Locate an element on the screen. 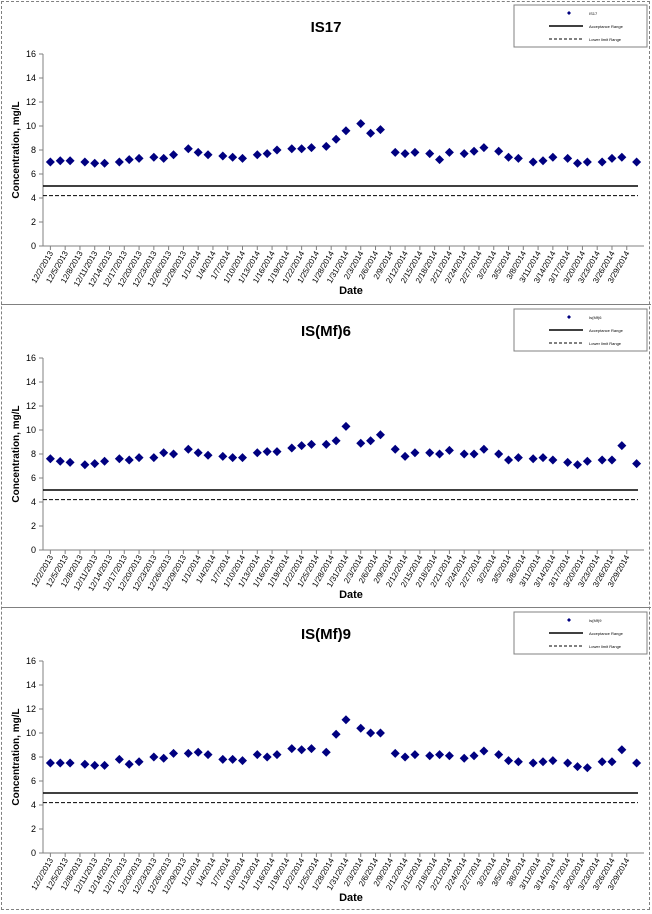 The width and height of the screenshot is (652, 914). chart-title: IS(Mf)6 is located at coordinates (326, 331).